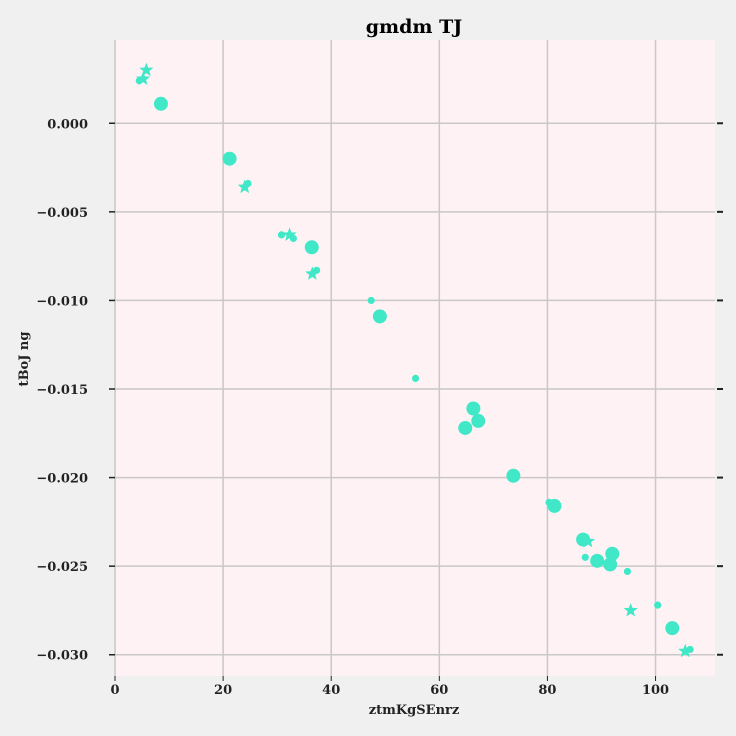 The height and width of the screenshot is (736, 736). I want to click on x-tick-label: 100, so click(655, 690).